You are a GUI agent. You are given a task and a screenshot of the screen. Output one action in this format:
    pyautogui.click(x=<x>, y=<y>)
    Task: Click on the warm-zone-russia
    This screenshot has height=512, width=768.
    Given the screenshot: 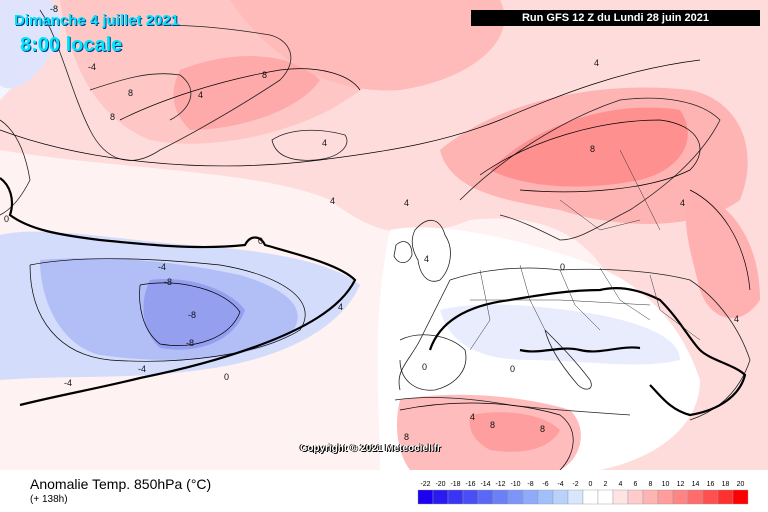 What is the action you would take?
    pyautogui.click(x=722, y=254)
    